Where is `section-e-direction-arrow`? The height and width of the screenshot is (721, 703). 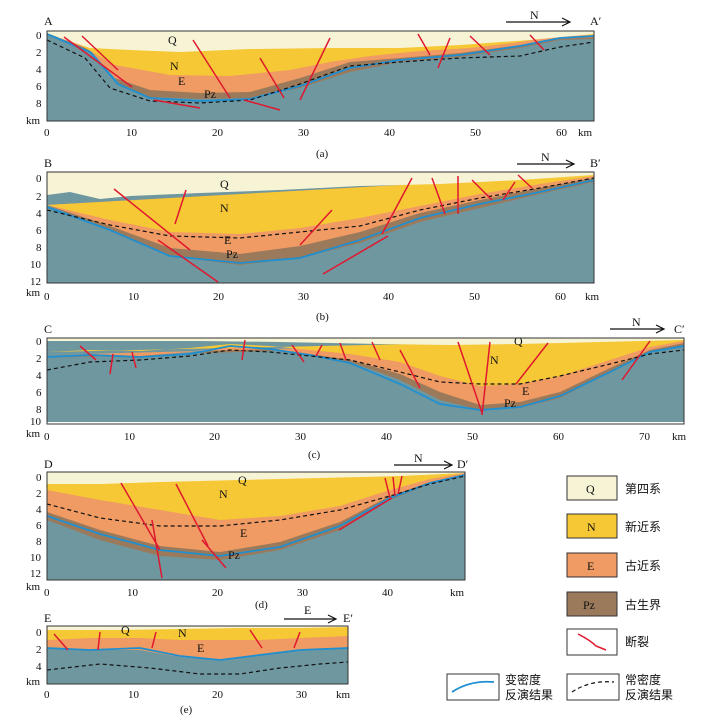 section-e-direction-arrow is located at coordinates (311, 619).